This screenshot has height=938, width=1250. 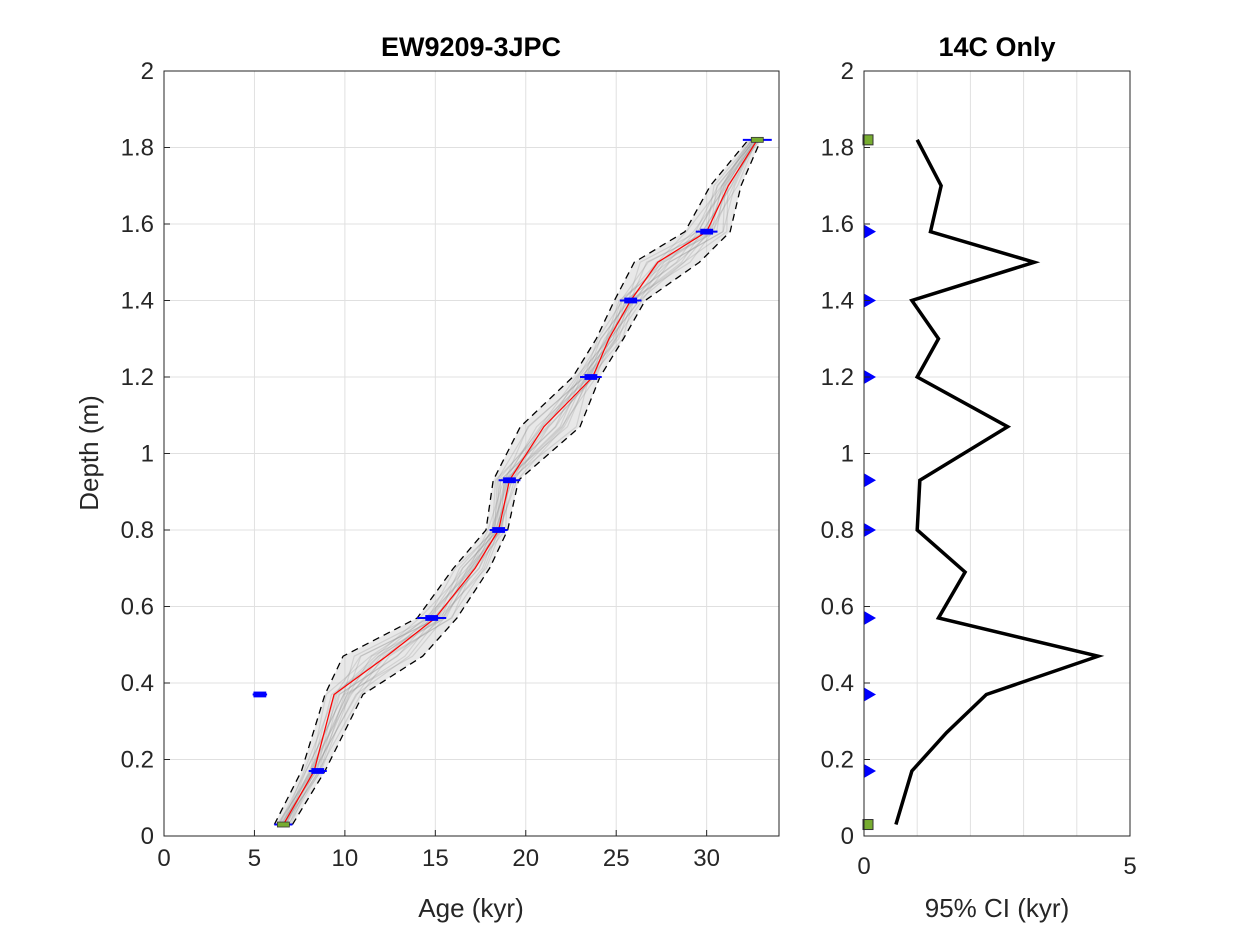 What do you see at coordinates (525, 858) in the screenshot?
I see `left-x-tick-label-4: 20` at bounding box center [525, 858].